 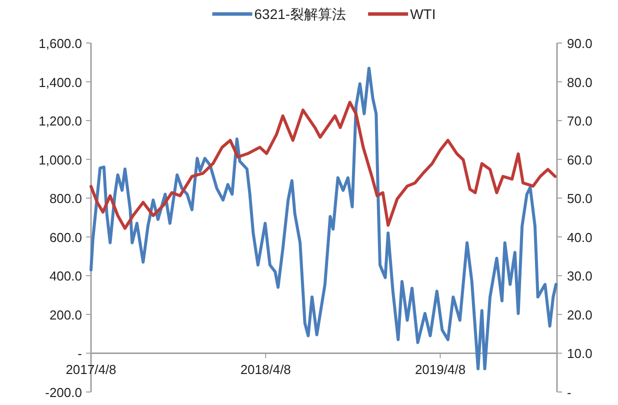 I want to click on y2-tick-label: 10.0, so click(x=579, y=354).